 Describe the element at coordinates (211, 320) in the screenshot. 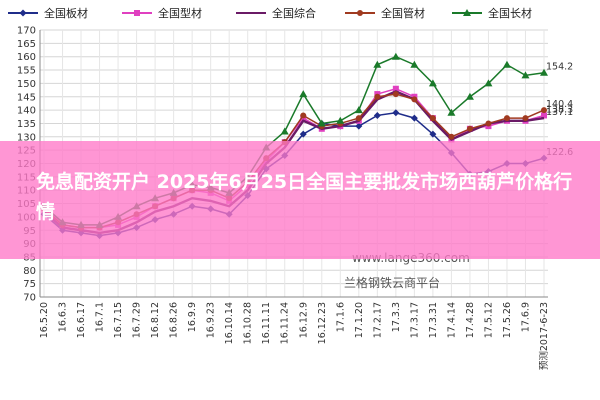

I see `x-tick-label: 16.9.23` at that location.